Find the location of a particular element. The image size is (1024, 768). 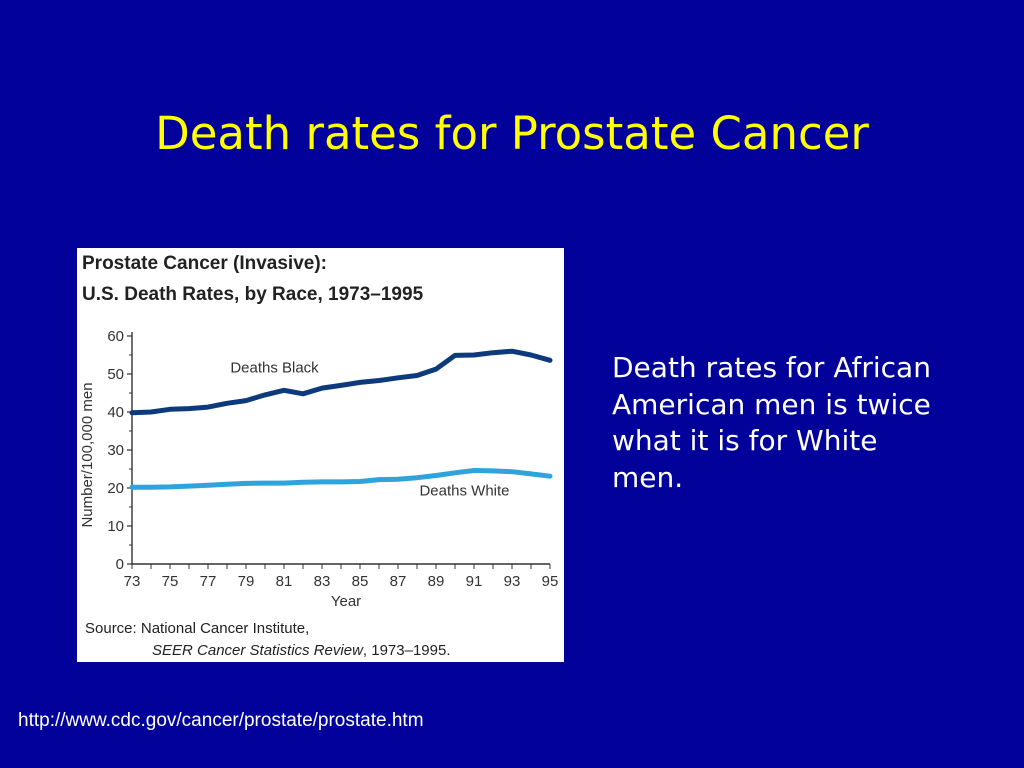

x-tick-label: 87 is located at coordinates (398, 581).